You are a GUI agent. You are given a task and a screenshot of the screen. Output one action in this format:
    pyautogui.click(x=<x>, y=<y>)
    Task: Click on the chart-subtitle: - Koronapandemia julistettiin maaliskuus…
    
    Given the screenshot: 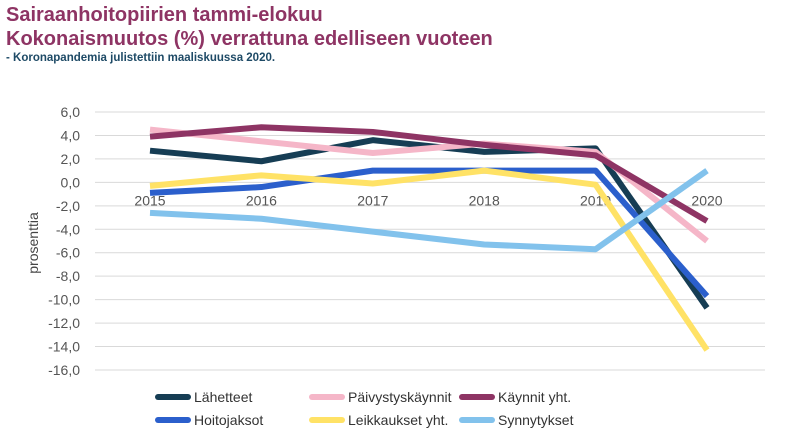 What is the action you would take?
    pyautogui.click(x=141, y=58)
    